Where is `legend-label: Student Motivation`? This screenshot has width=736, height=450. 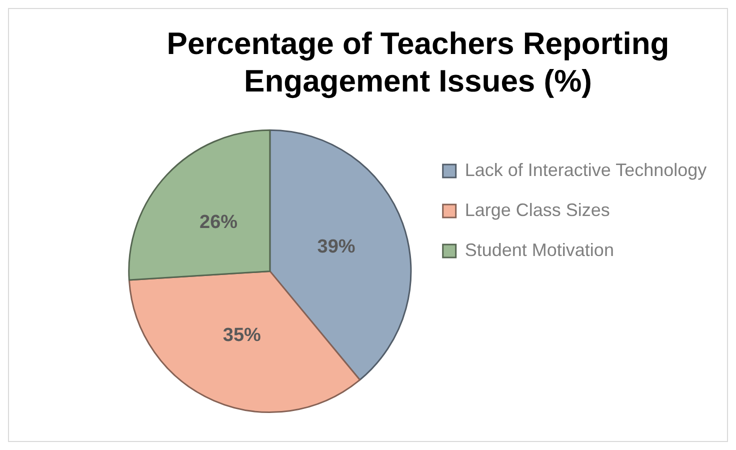 legend-label: Student Motivation is located at coordinates (539, 250).